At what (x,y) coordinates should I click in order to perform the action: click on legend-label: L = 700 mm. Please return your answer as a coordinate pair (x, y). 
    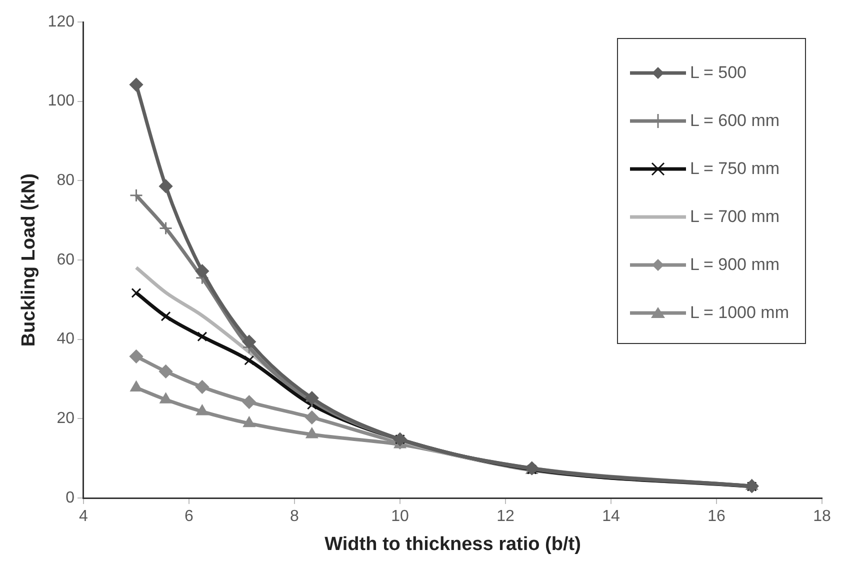
    Looking at the image, I should click on (735, 217).